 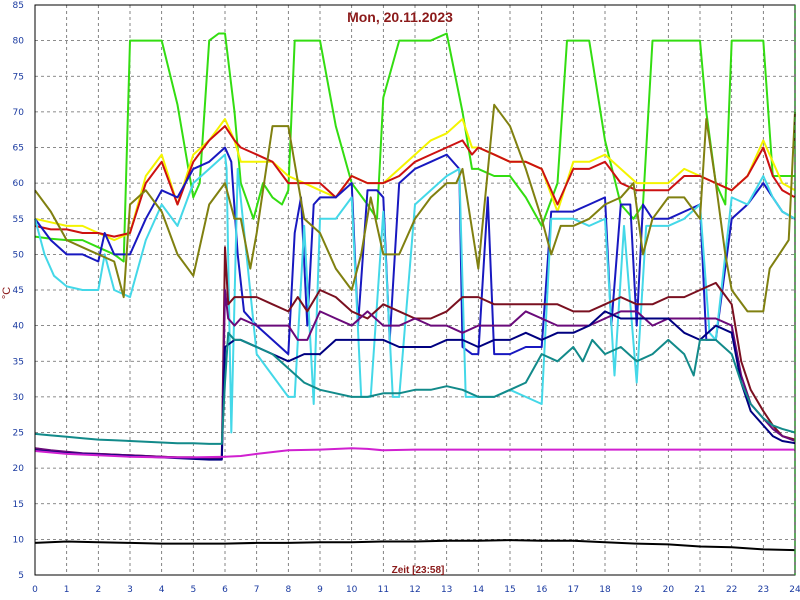 What do you see at coordinates (19, 327) in the screenshot?
I see `y-tick-label: 40` at bounding box center [19, 327].